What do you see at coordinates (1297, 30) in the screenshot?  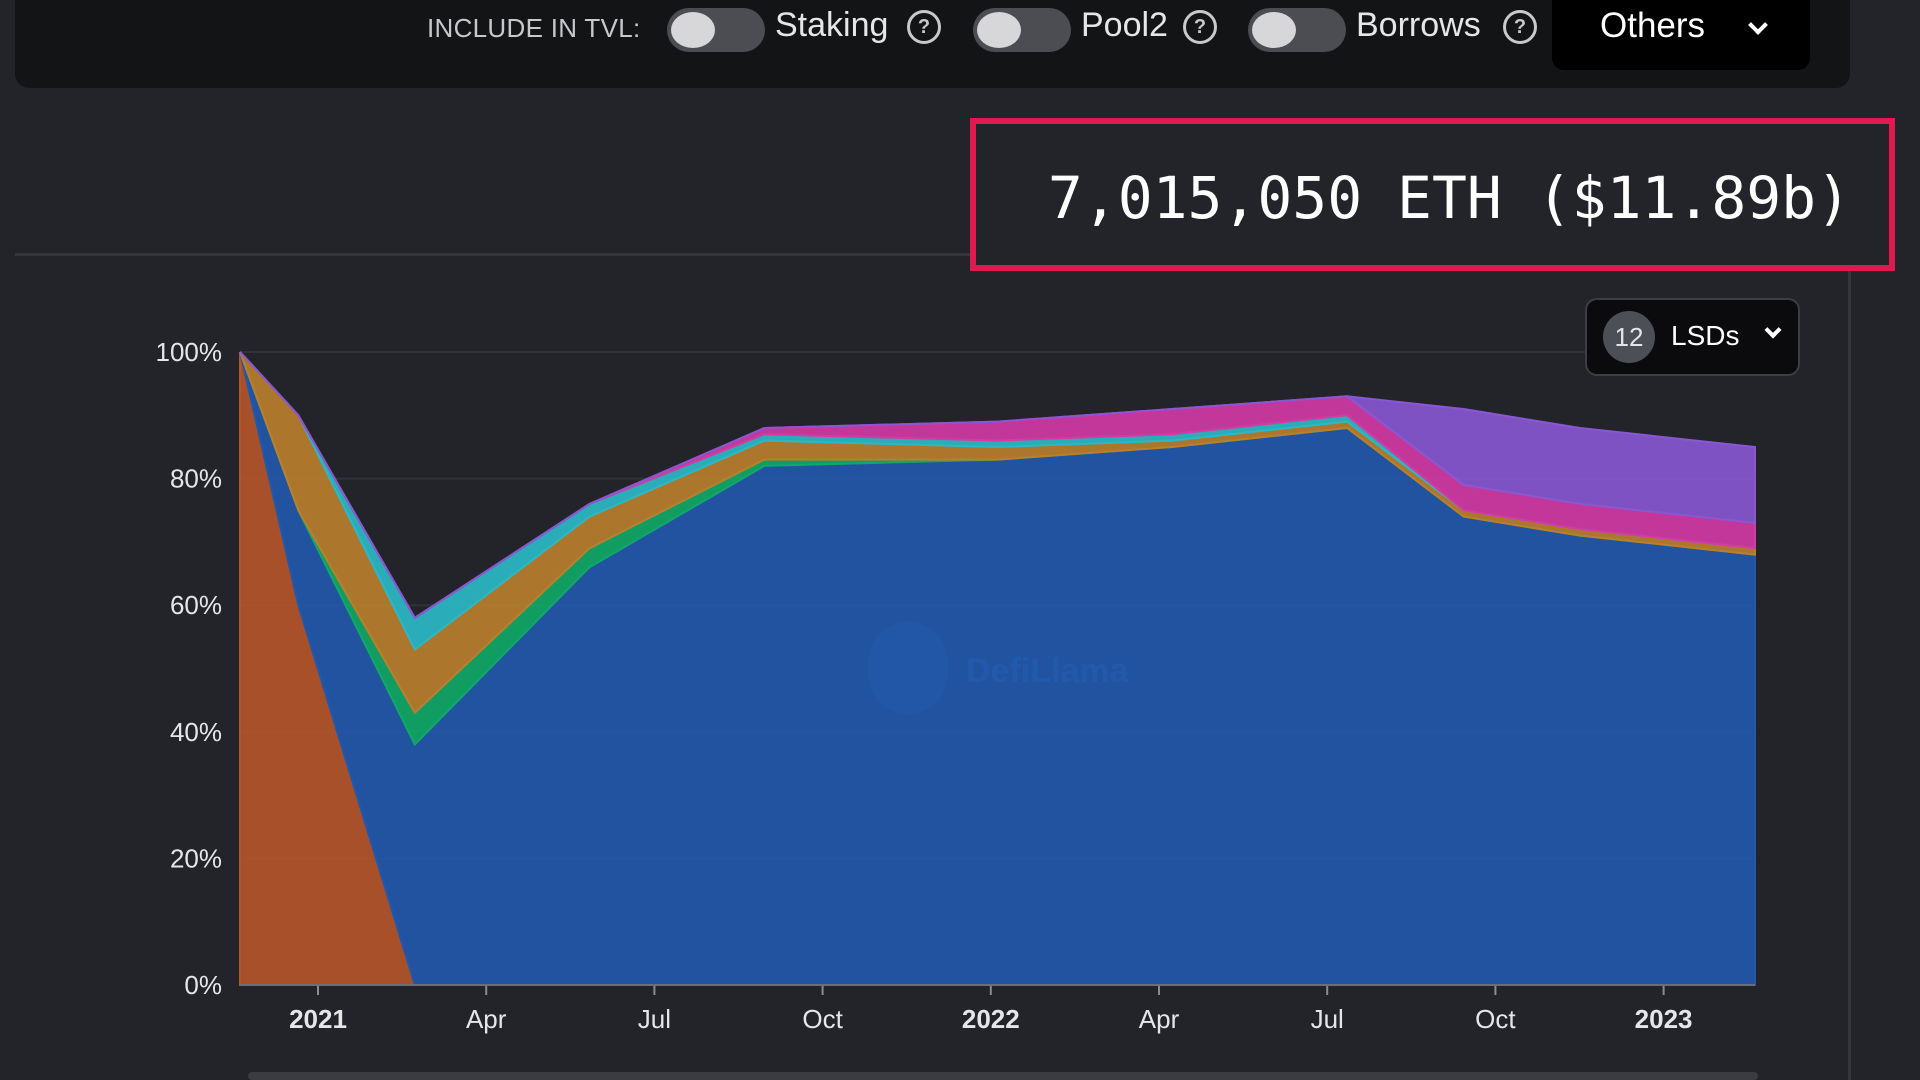 I see `borrows-toggle` at bounding box center [1297, 30].